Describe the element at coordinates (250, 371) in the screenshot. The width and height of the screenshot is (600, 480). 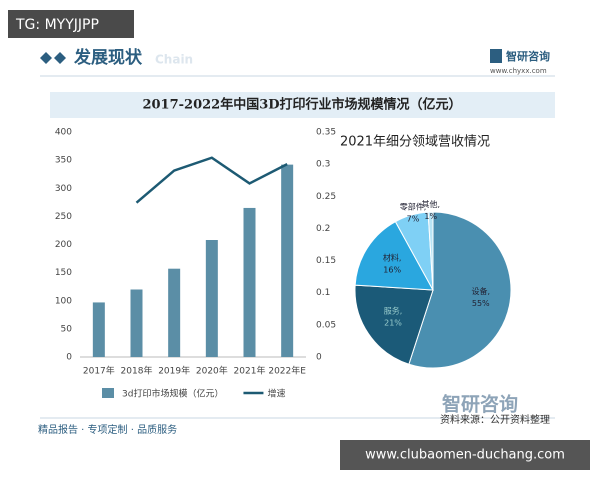
I see `x-tick-label: 2021年` at that location.